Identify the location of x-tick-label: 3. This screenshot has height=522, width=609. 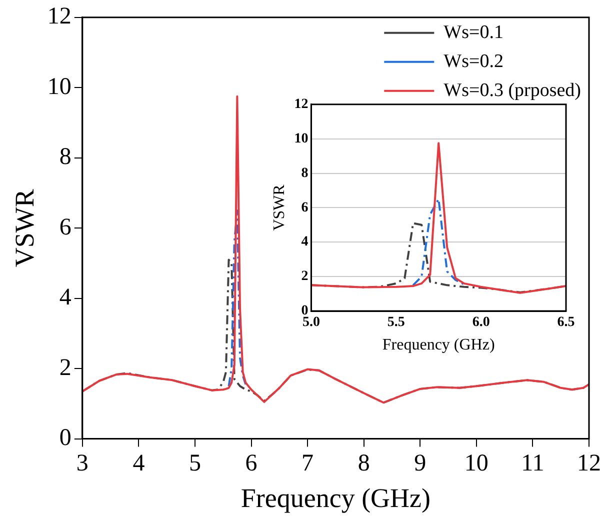
(82, 463).